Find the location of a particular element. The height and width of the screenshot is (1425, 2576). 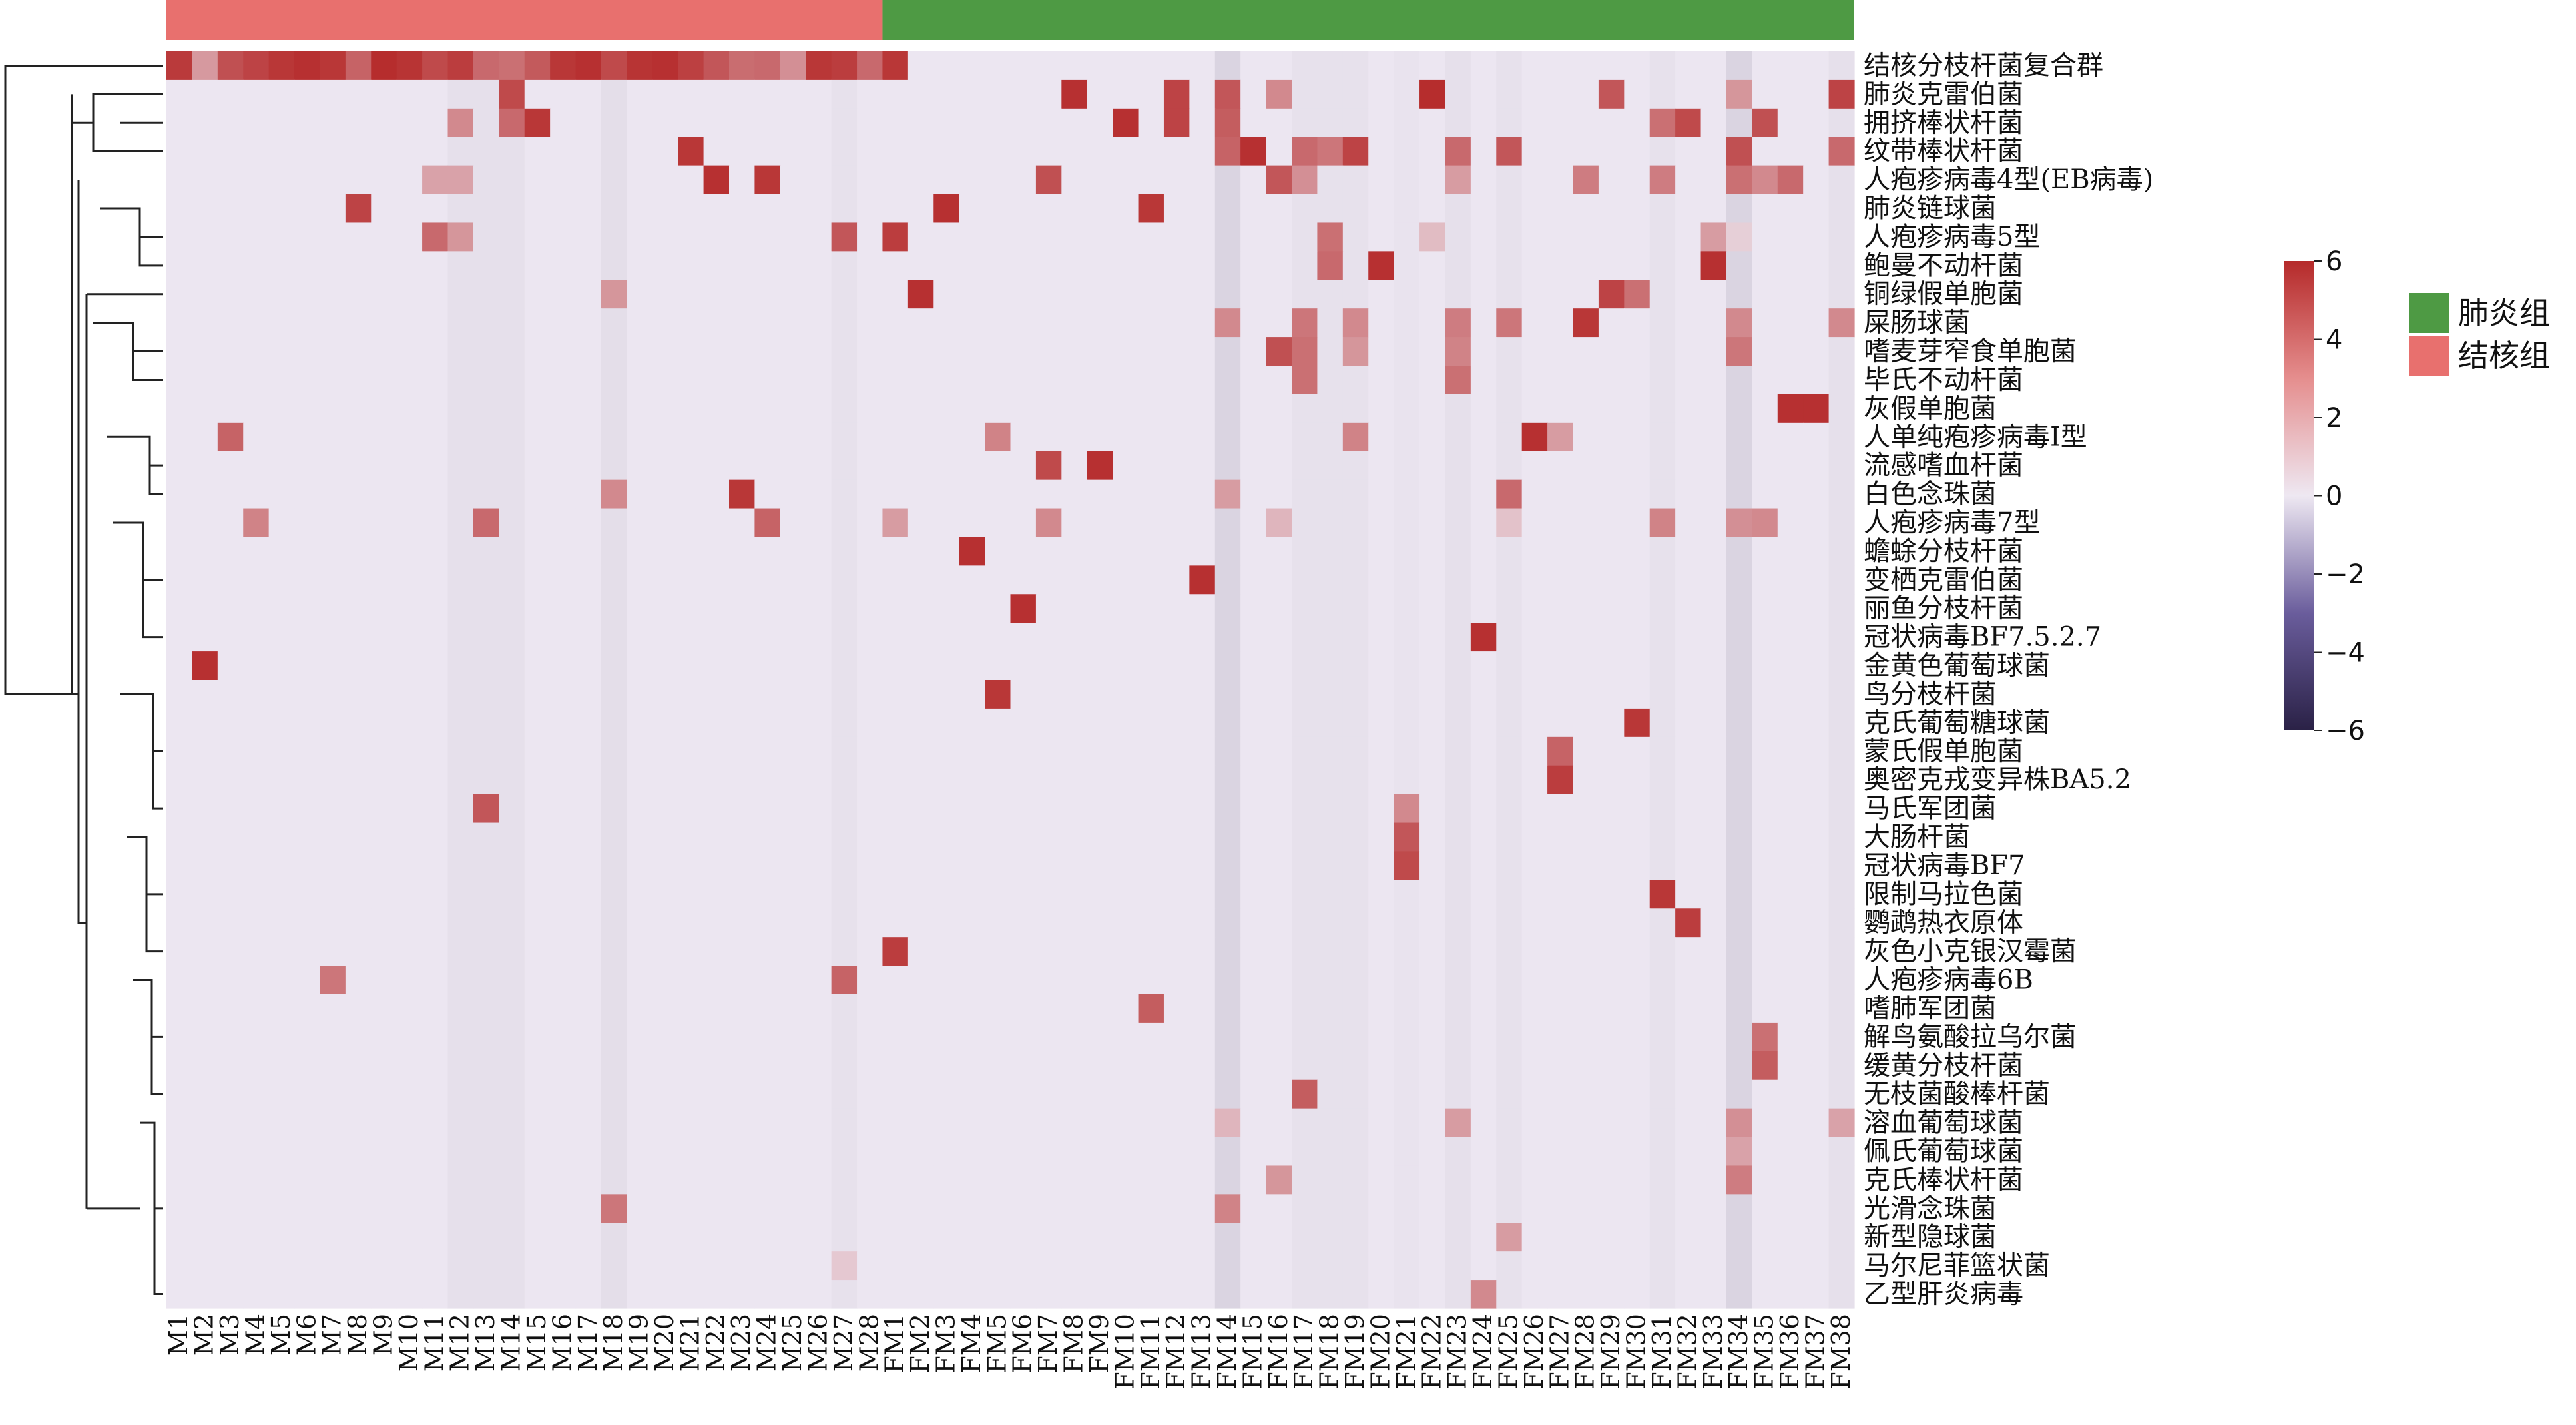

row-label: 冠状病毒BF7 is located at coordinates (1945, 865).